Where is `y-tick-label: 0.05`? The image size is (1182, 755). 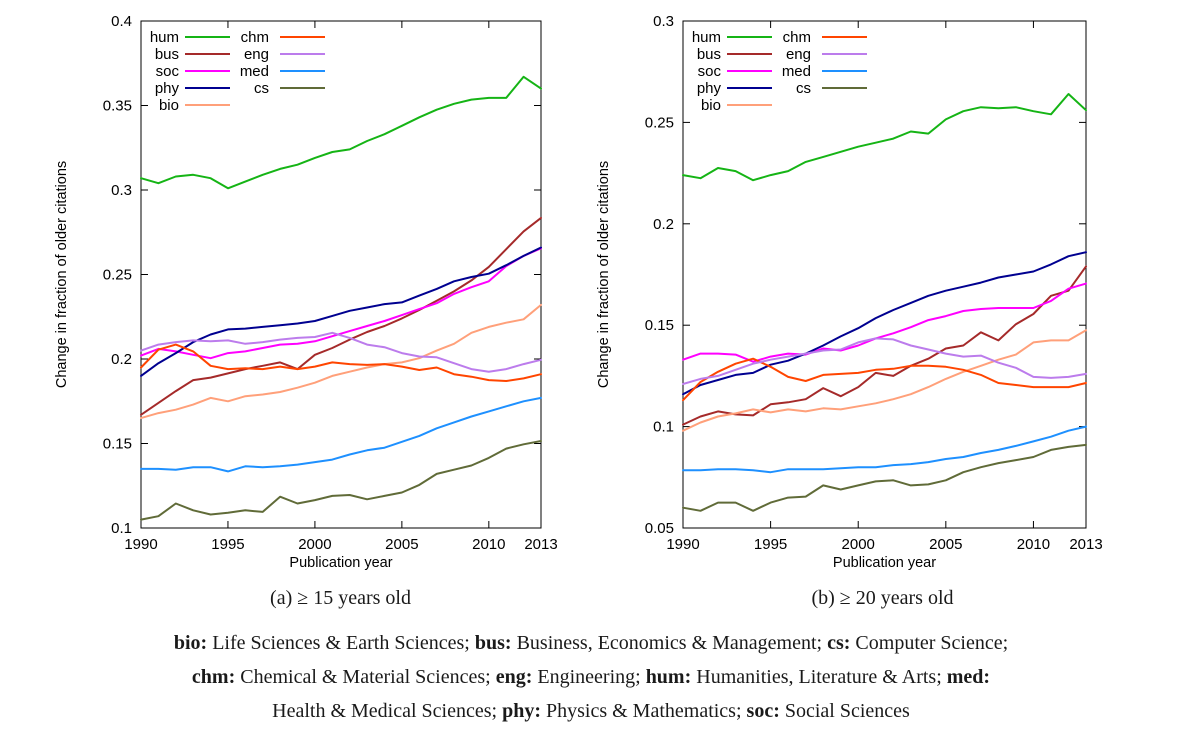
y-tick-label: 0.05 is located at coordinates (659, 528).